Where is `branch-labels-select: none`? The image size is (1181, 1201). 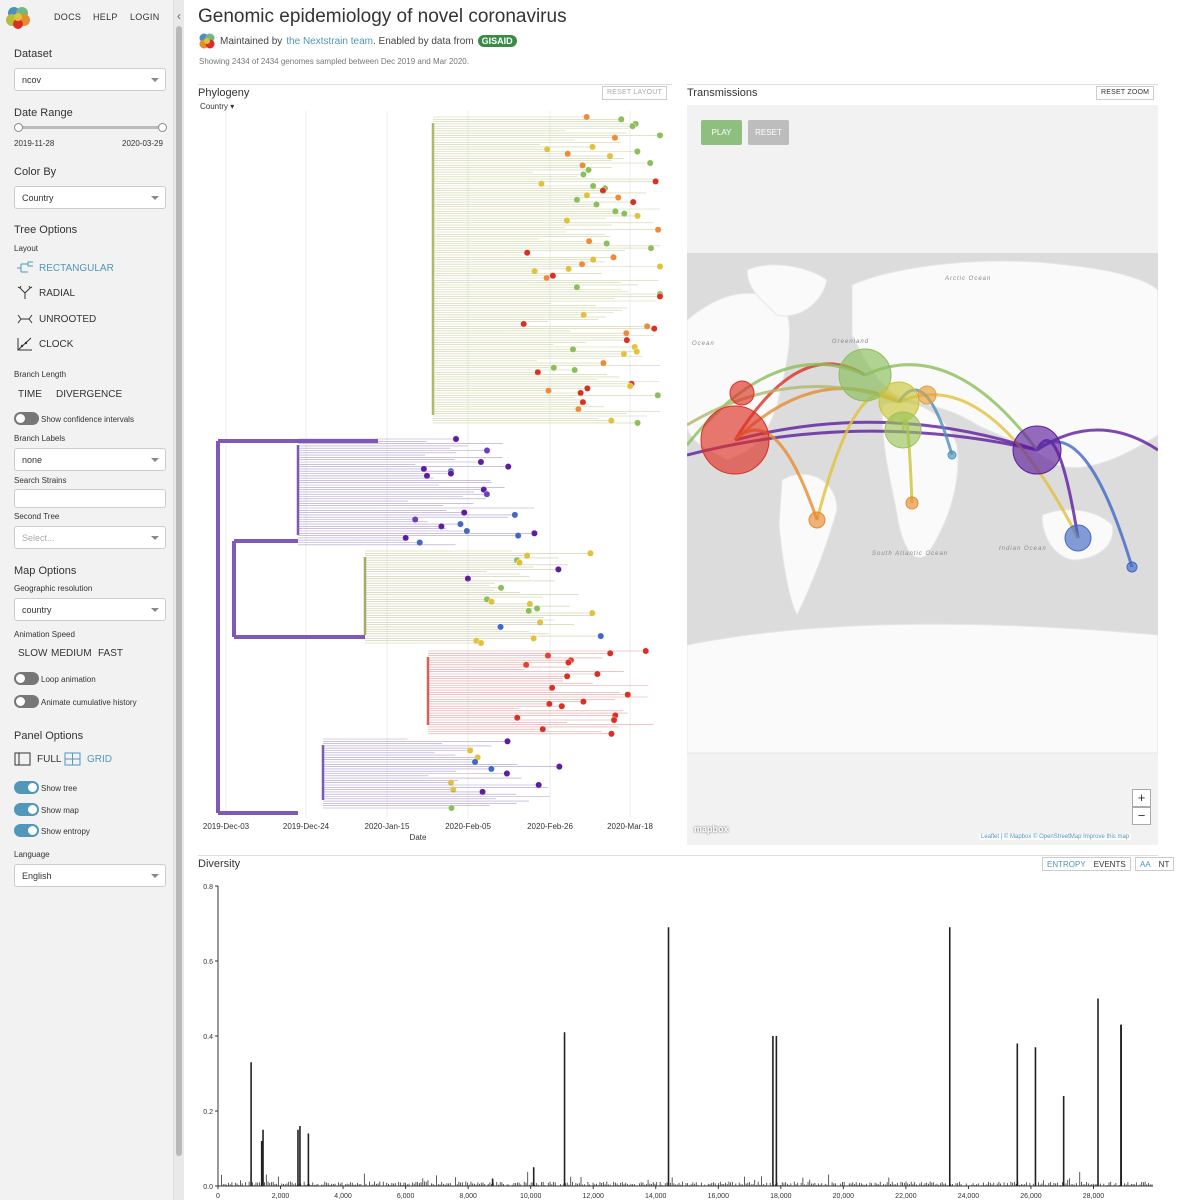 branch-labels-select: none is located at coordinates (90, 459).